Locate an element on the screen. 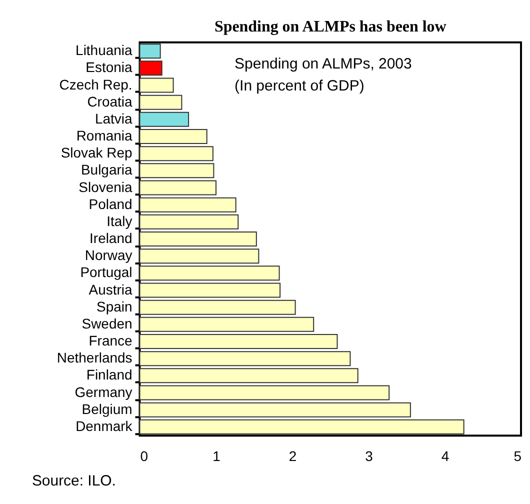 The height and width of the screenshot is (504, 530). annotation: (In percent of GDP) is located at coordinates (299, 85).